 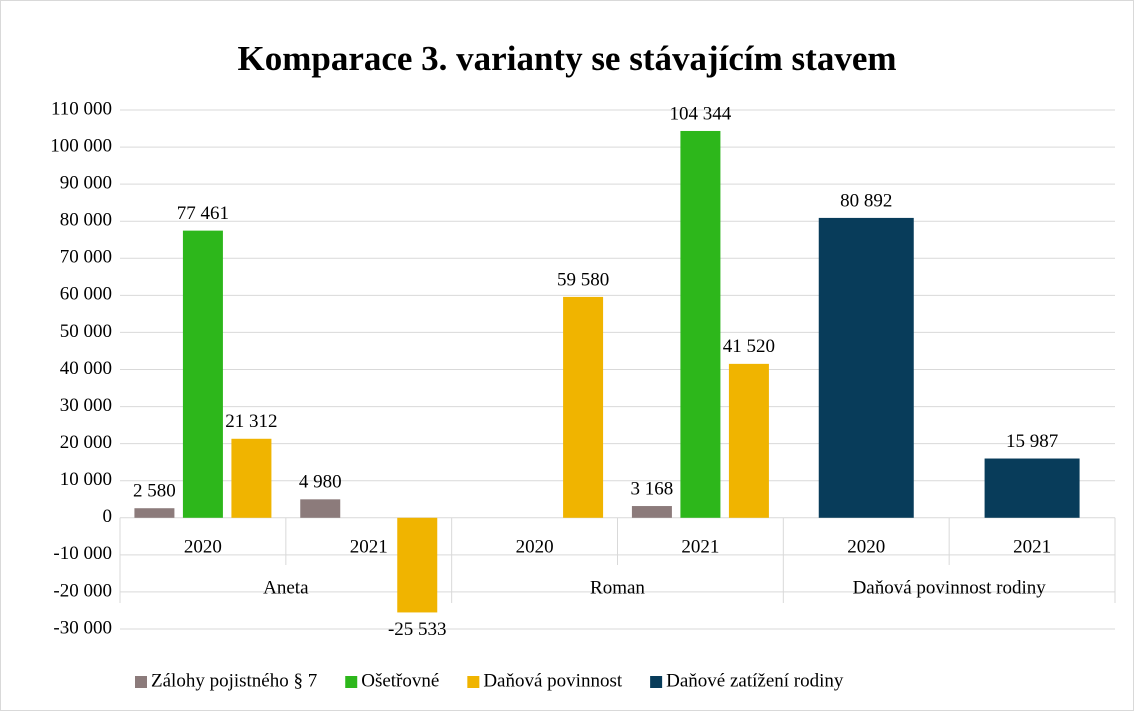 What do you see at coordinates (749, 346) in the screenshot?
I see `data-label: 41 520` at bounding box center [749, 346].